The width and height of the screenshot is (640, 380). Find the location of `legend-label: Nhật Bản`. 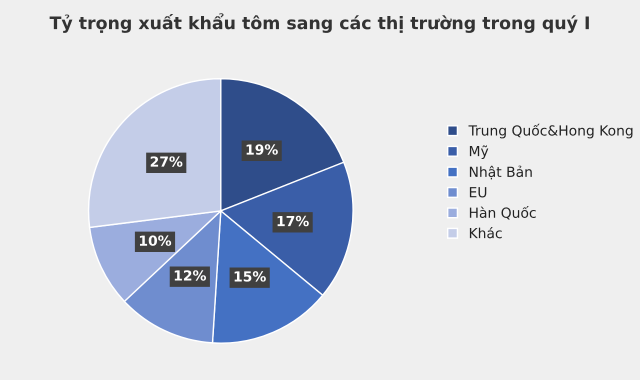

legend-label: Nhật Bản is located at coordinates (501, 173).